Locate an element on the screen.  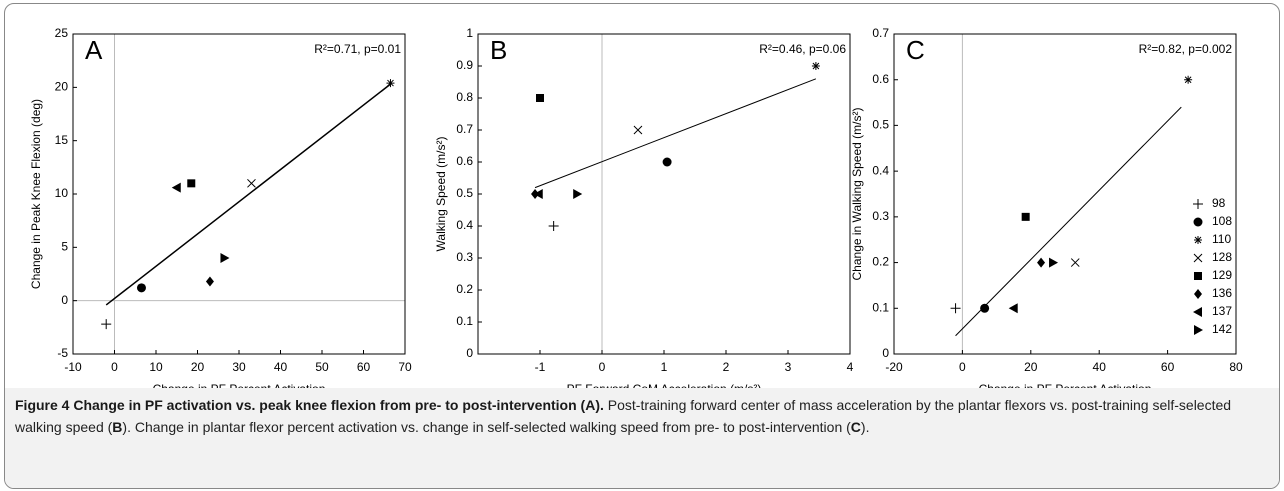
x-tick-label: 4 is located at coordinates (850, 367).